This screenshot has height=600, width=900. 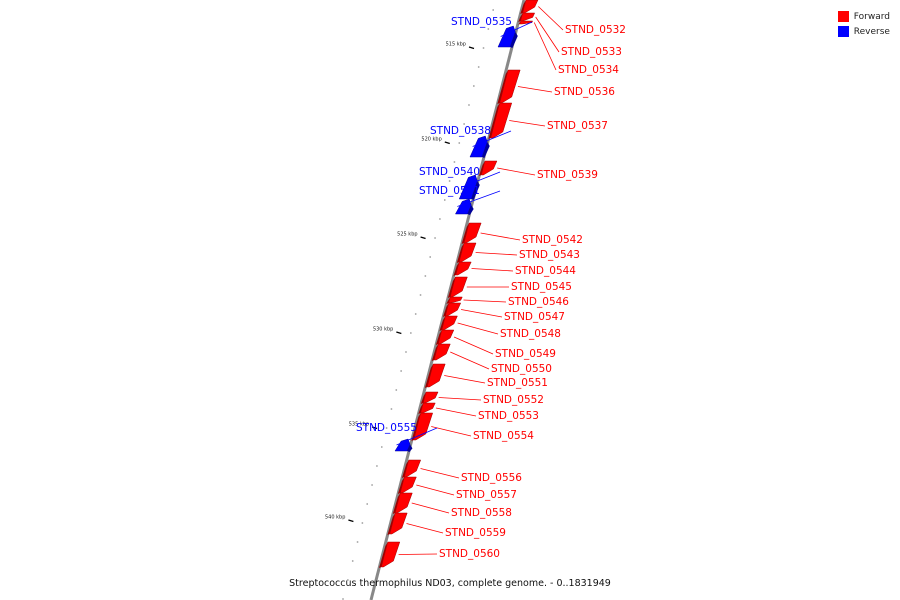 I want to click on gene-label: STND_0534, so click(x=588, y=70).